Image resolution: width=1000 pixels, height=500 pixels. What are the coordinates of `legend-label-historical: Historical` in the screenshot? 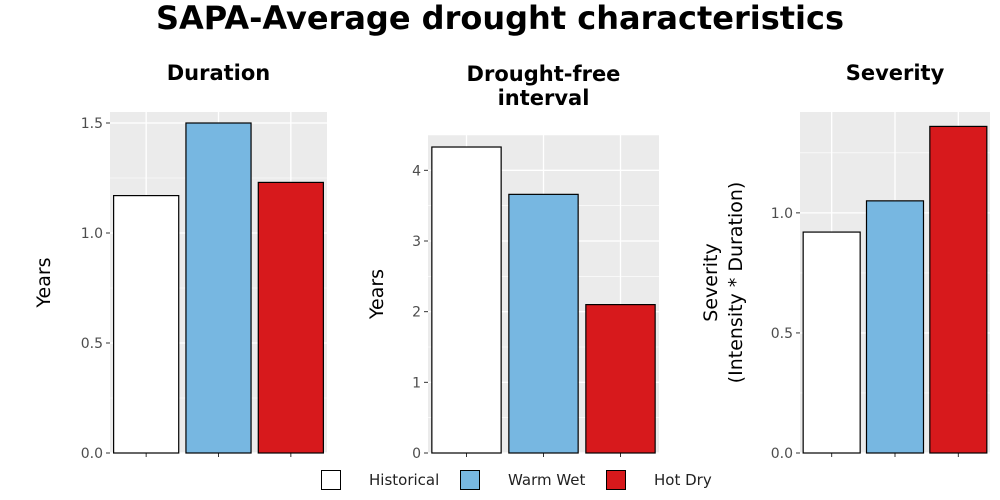 It's located at (404, 480).